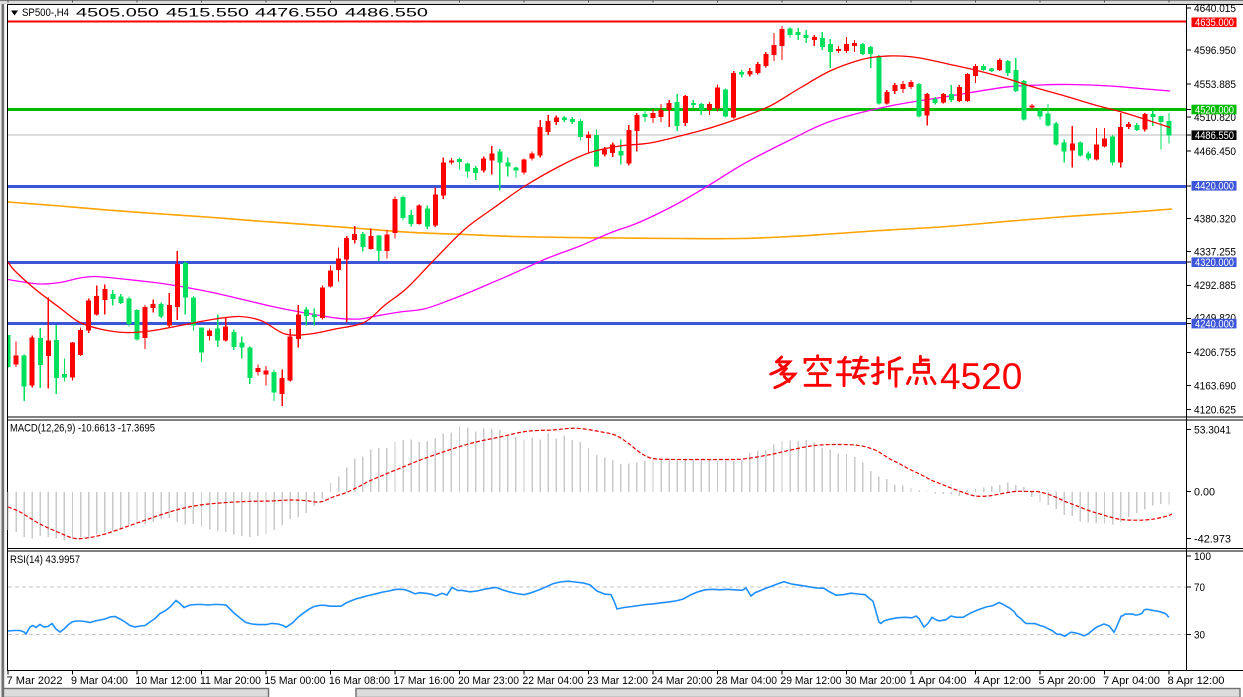 The image size is (1243, 697). What do you see at coordinates (295, 681) in the screenshot?
I see `svg-text: 15 Mar 00:00` at bounding box center [295, 681].